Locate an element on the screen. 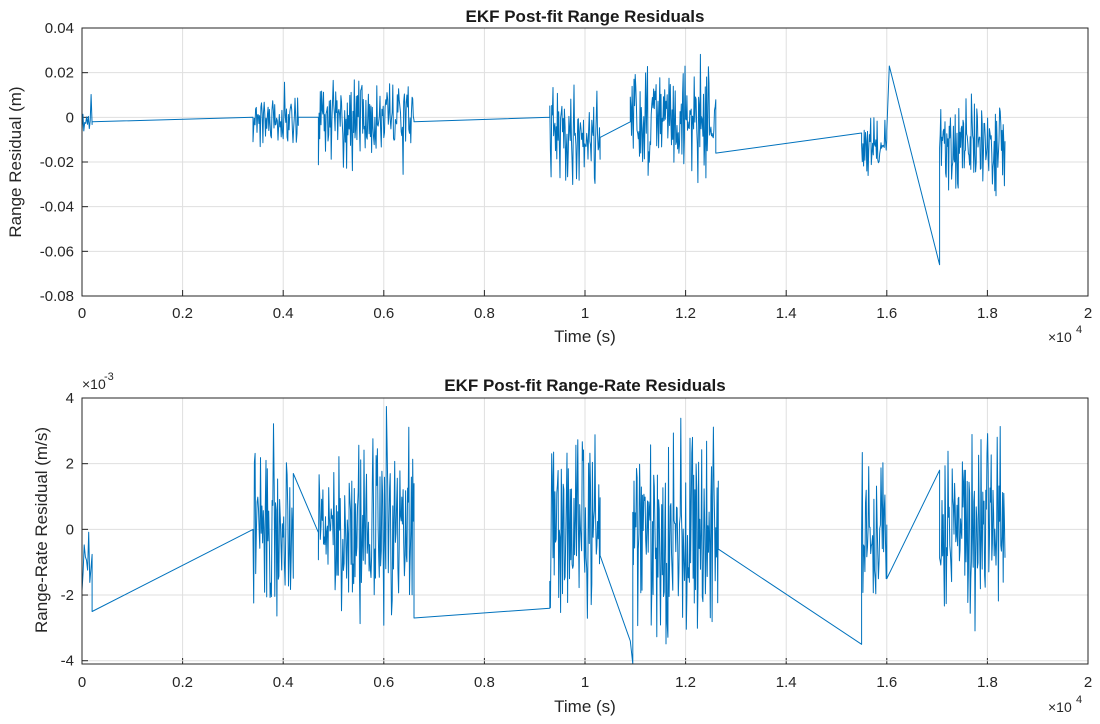 Image resolution: width=1100 pixels, height=724 pixels. y-exponent-range-rate: ×10 -3 is located at coordinates (98, 381).